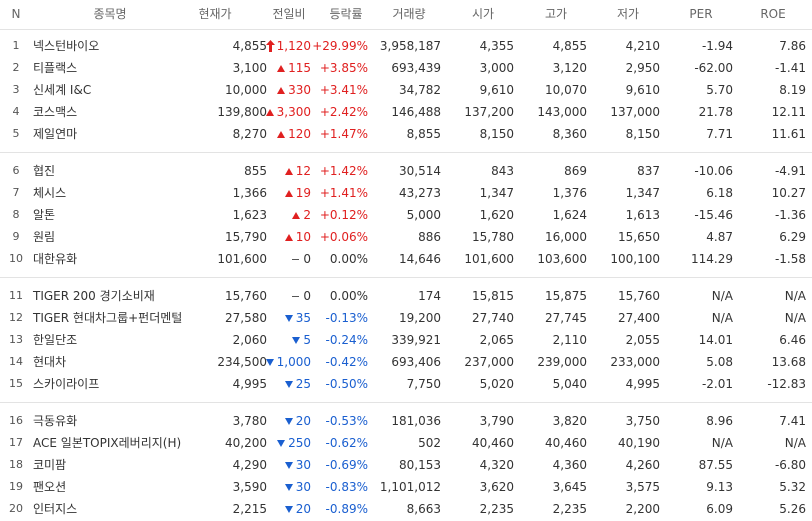 Image resolution: width=812 pixels, height=521 pixels. What do you see at coordinates (569, 68) in the screenshot?
I see `cell-value: 3,120` at bounding box center [569, 68].